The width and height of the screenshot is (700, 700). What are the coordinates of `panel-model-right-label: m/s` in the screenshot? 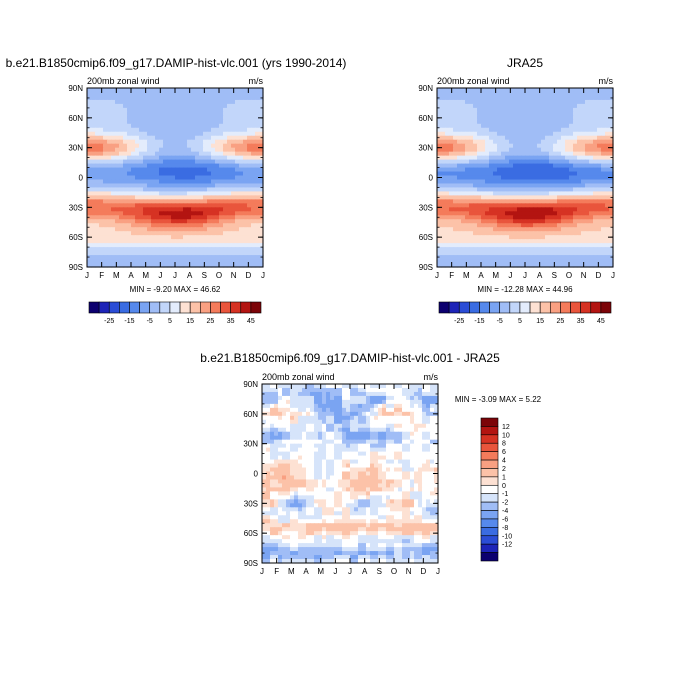 It's located at (256, 81).